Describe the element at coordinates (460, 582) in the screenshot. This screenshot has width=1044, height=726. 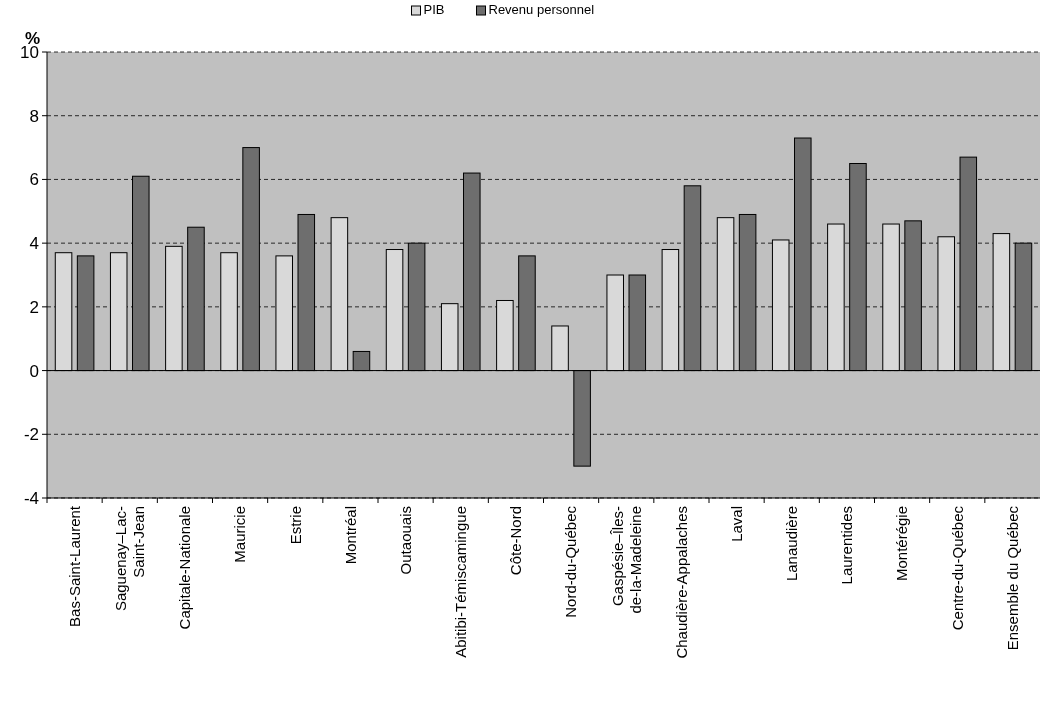
I see `x-tick-label: Abitibi-Témiscamingue` at that location.